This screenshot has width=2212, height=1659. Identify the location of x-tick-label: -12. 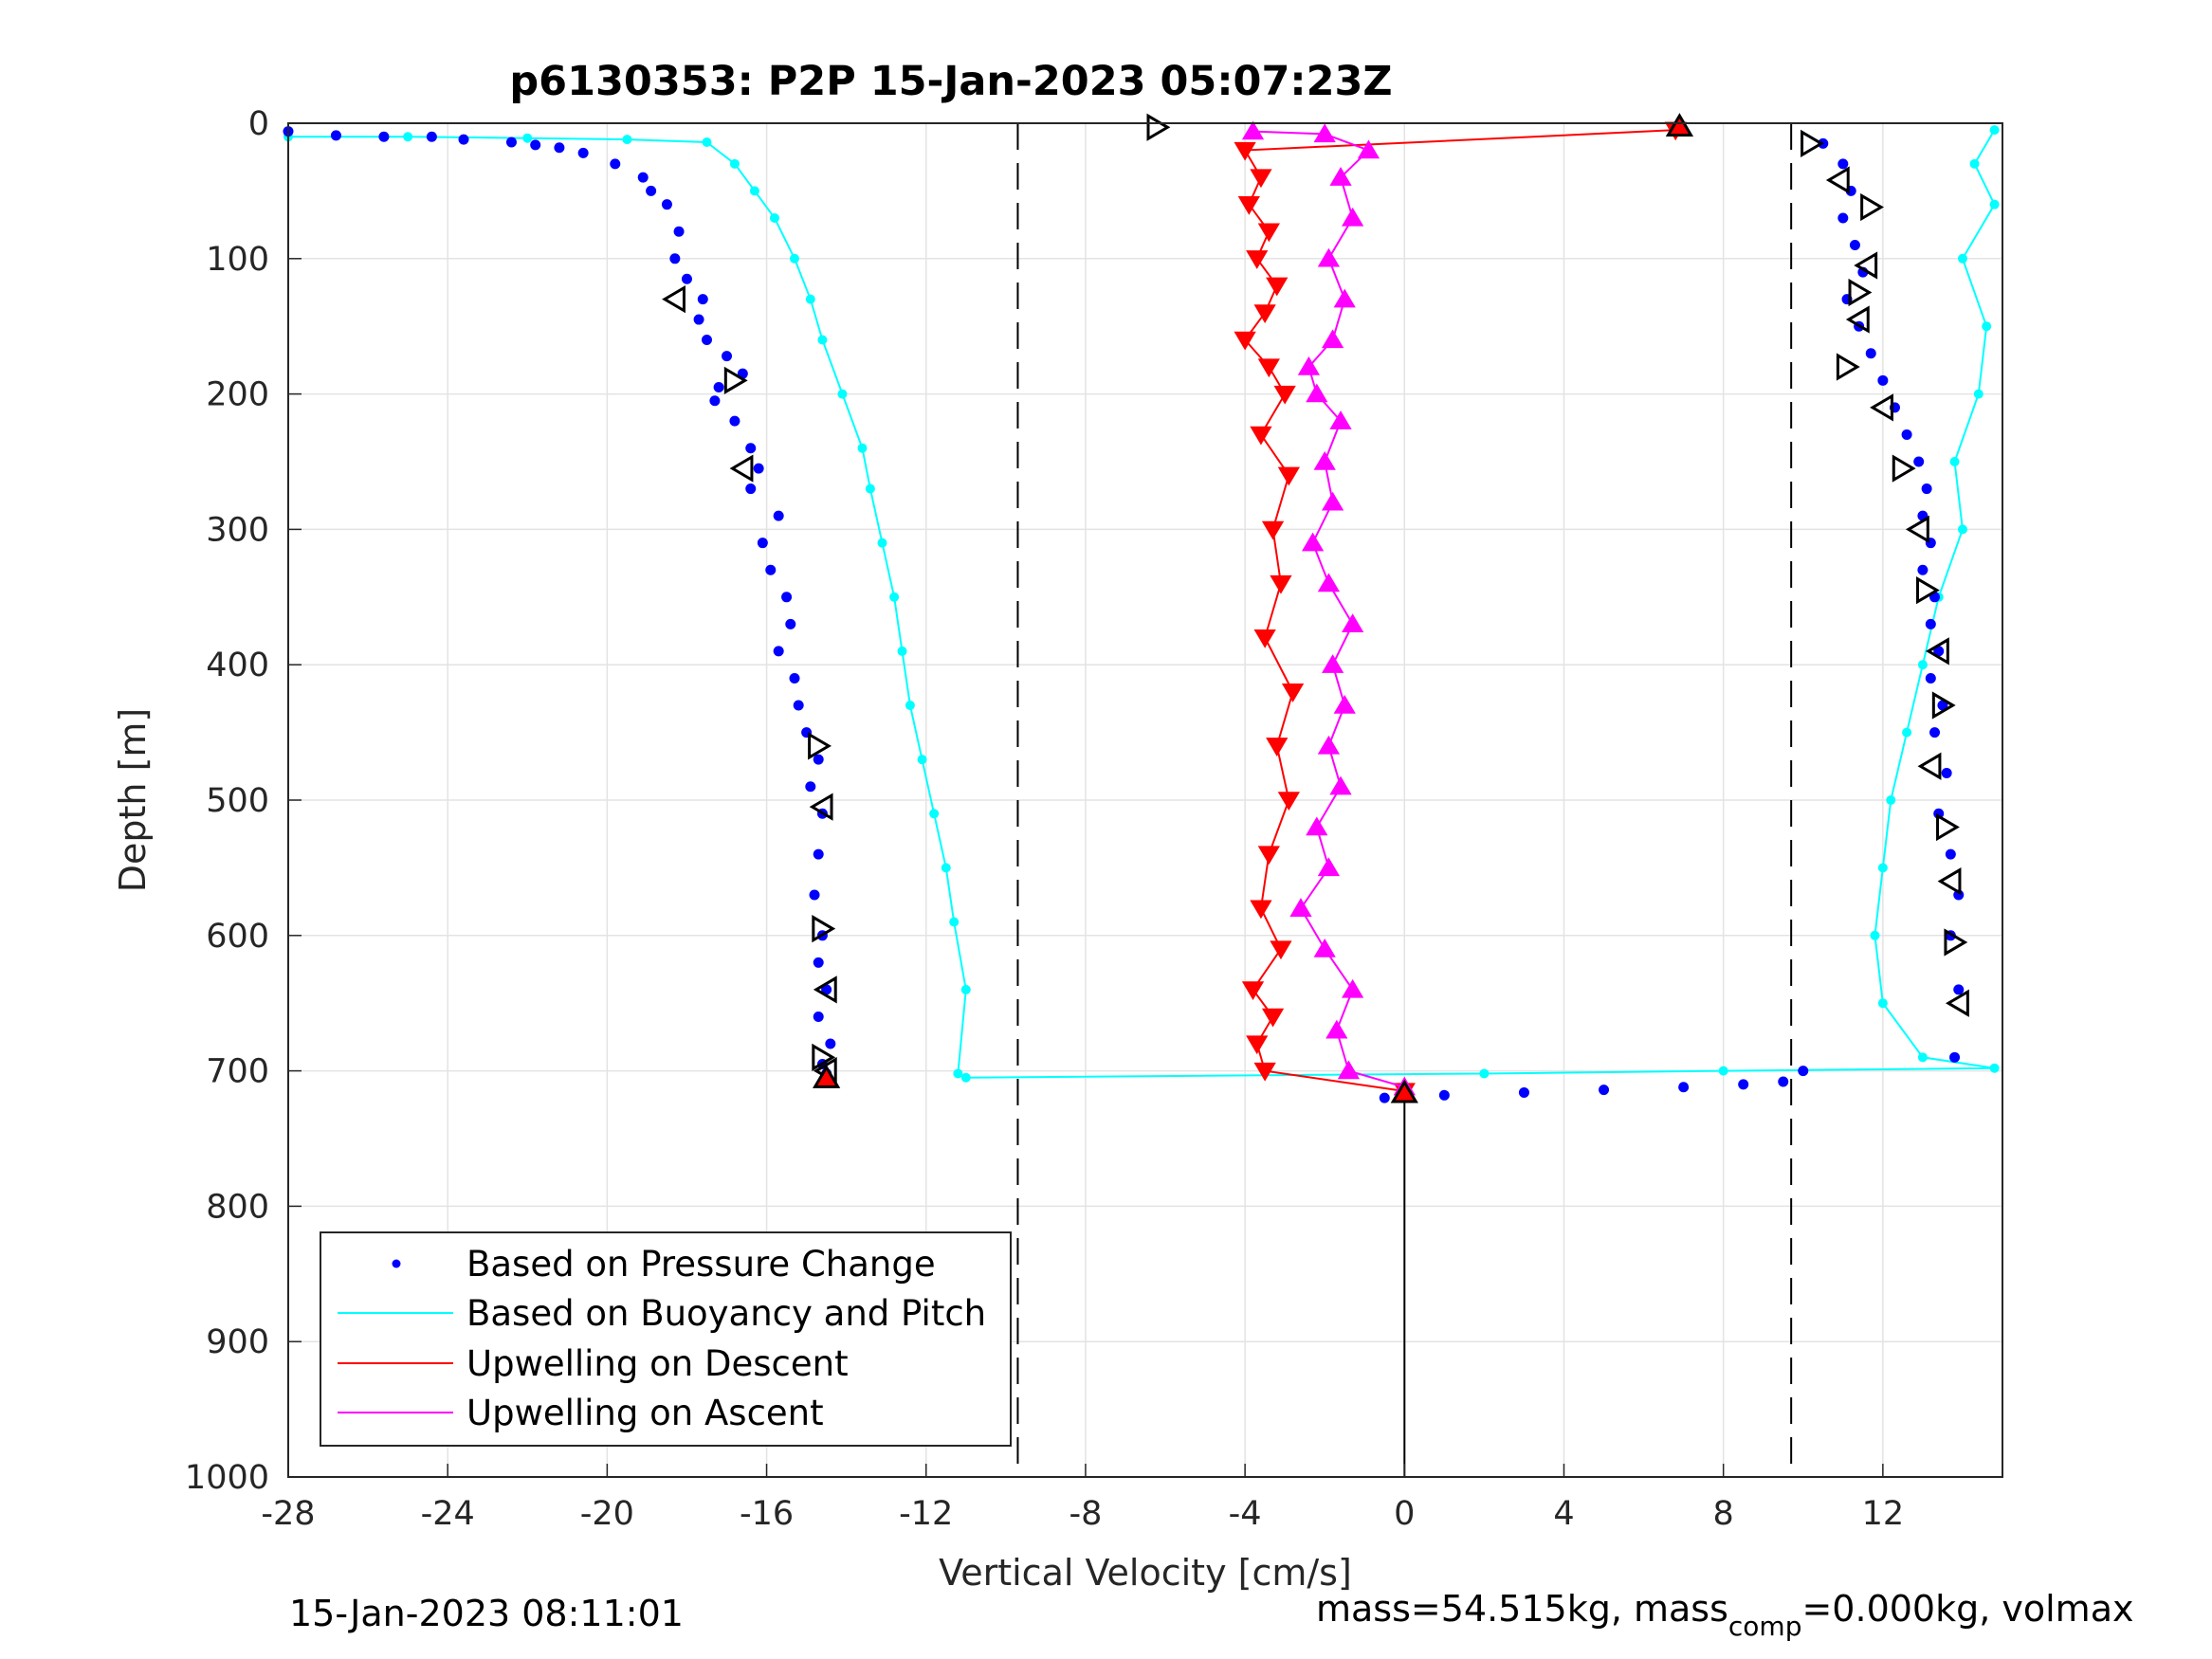
(926, 1514).